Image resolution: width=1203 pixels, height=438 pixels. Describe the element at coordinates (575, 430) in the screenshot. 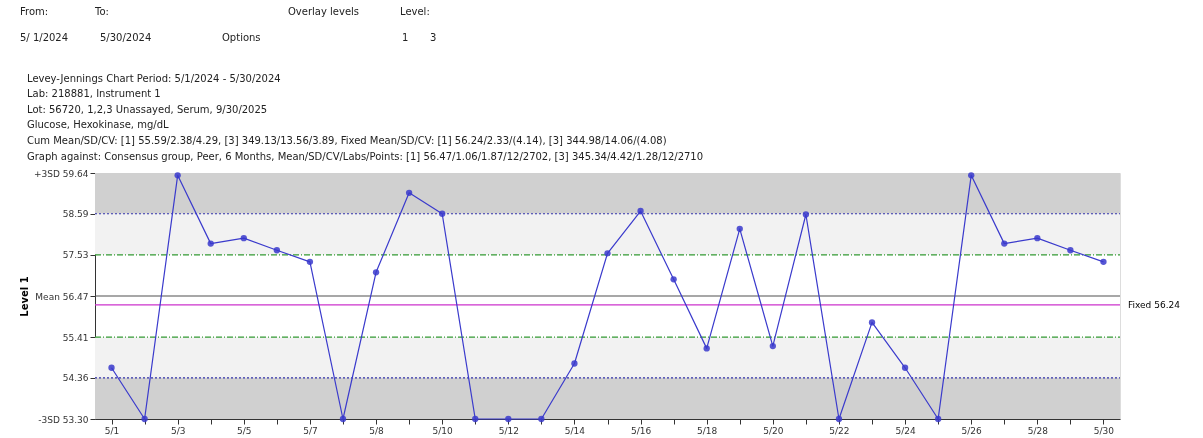

I see `x-tick-label: 5/14` at that location.